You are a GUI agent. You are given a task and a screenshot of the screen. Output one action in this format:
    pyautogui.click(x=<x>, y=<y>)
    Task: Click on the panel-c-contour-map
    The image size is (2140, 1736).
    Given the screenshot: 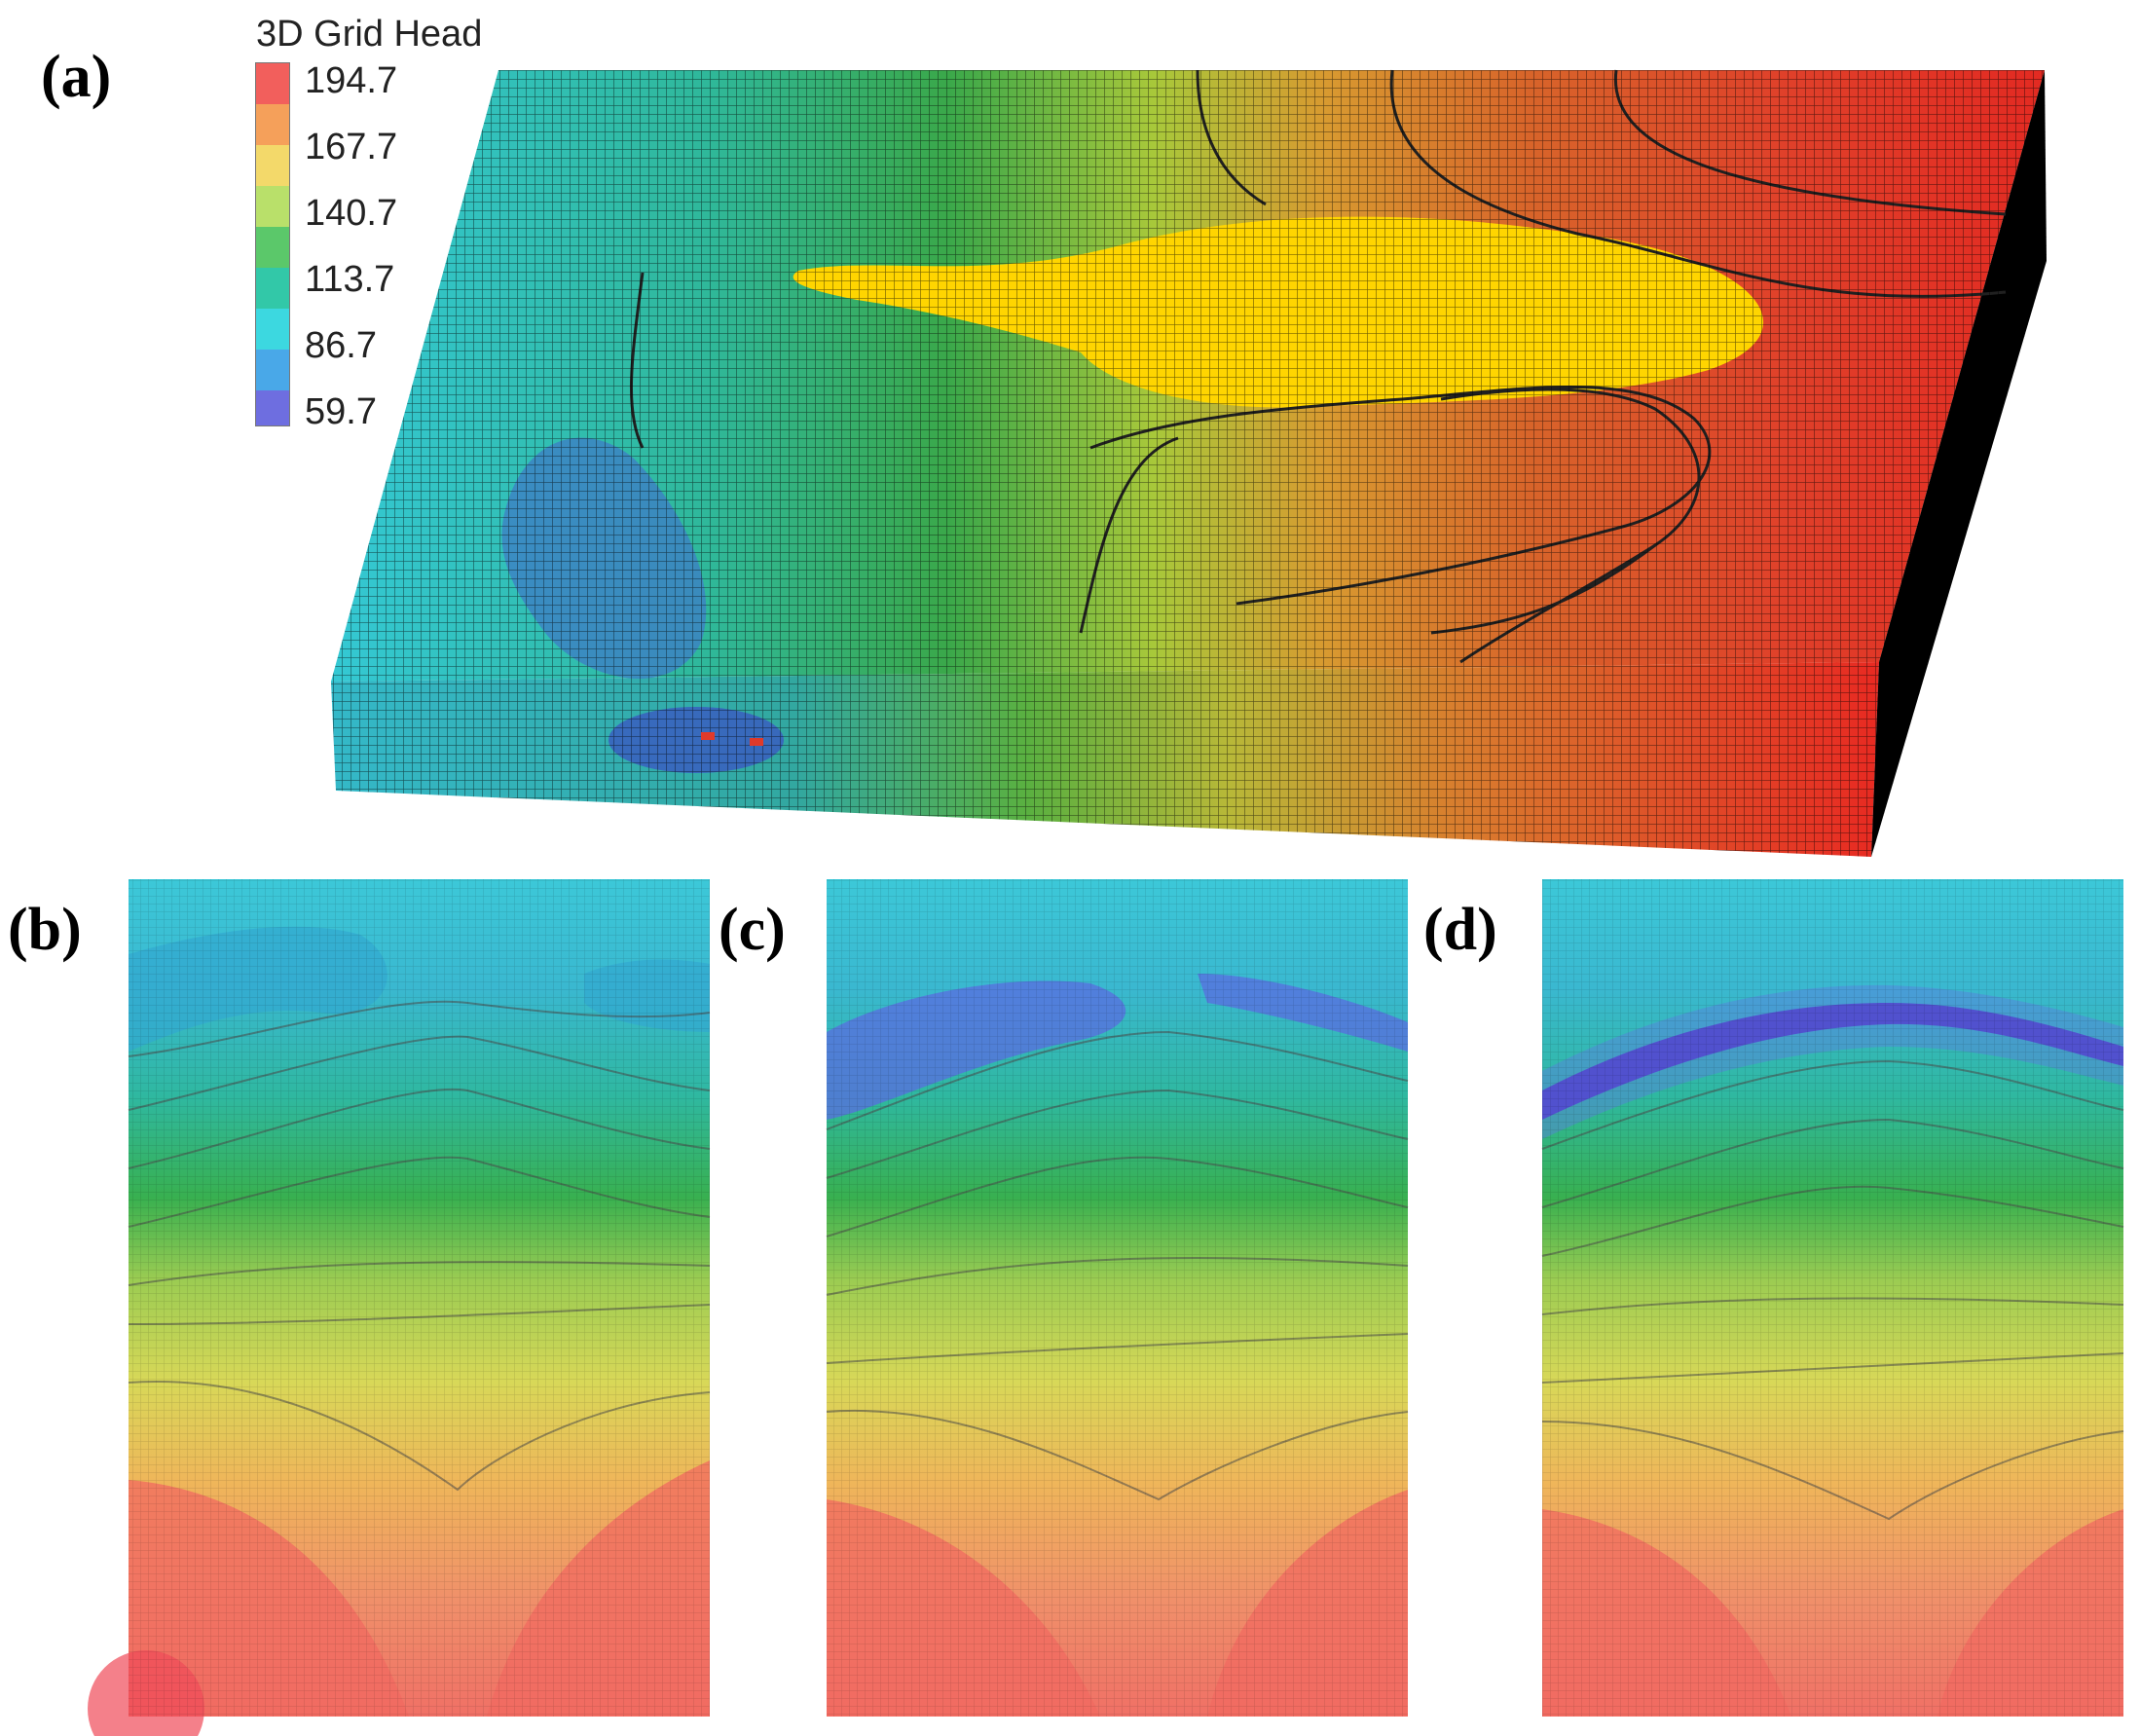 What is the action you would take?
    pyautogui.click(x=1118, y=1298)
    